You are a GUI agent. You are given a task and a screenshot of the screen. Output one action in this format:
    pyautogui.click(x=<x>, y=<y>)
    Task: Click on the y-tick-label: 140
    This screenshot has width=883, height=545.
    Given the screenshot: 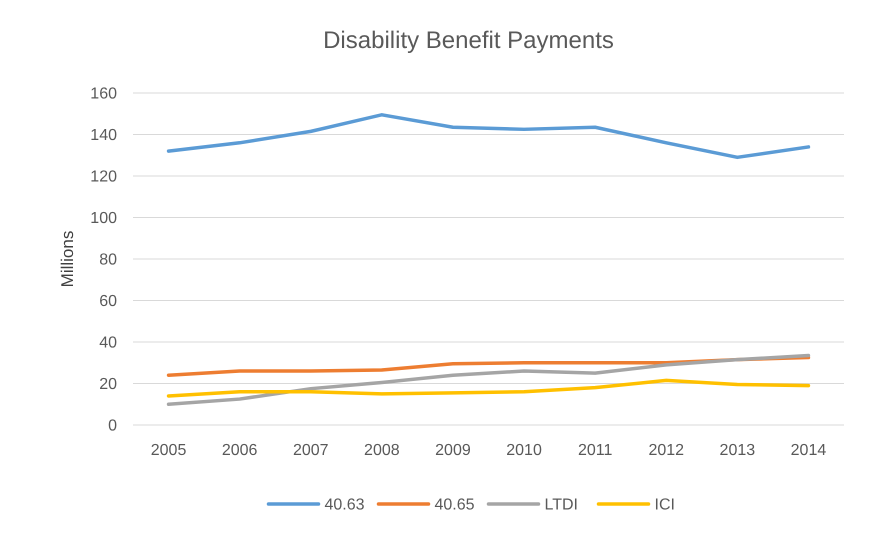 What is the action you would take?
    pyautogui.click(x=104, y=135)
    